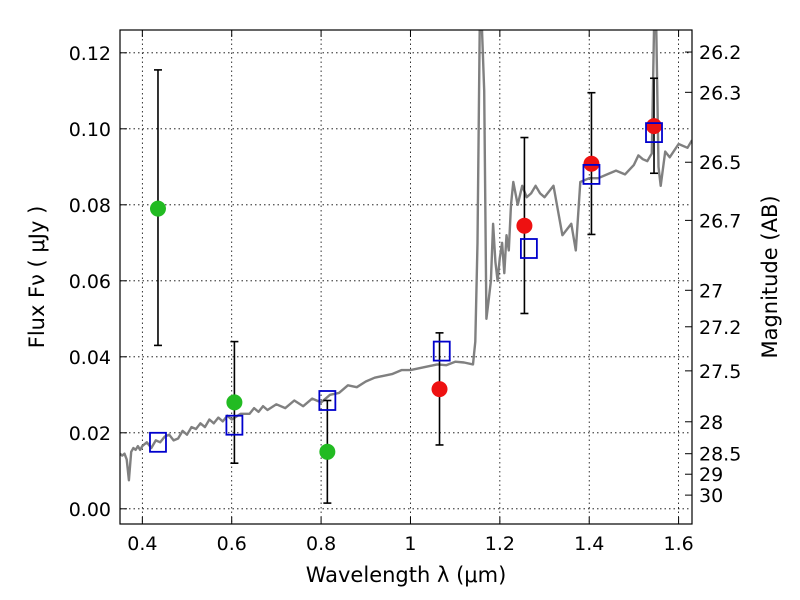  Describe the element at coordinates (720, 328) in the screenshot. I see `magnitude-tick-label: 27.2` at that location.